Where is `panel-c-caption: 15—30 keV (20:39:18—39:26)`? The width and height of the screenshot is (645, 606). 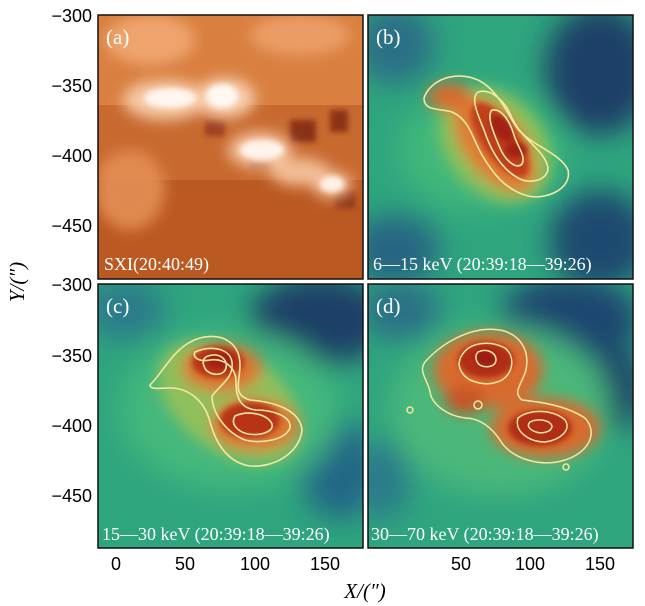 panel-c-caption: 15—30 keV (20:39:18—39:26) is located at coordinates (216, 534).